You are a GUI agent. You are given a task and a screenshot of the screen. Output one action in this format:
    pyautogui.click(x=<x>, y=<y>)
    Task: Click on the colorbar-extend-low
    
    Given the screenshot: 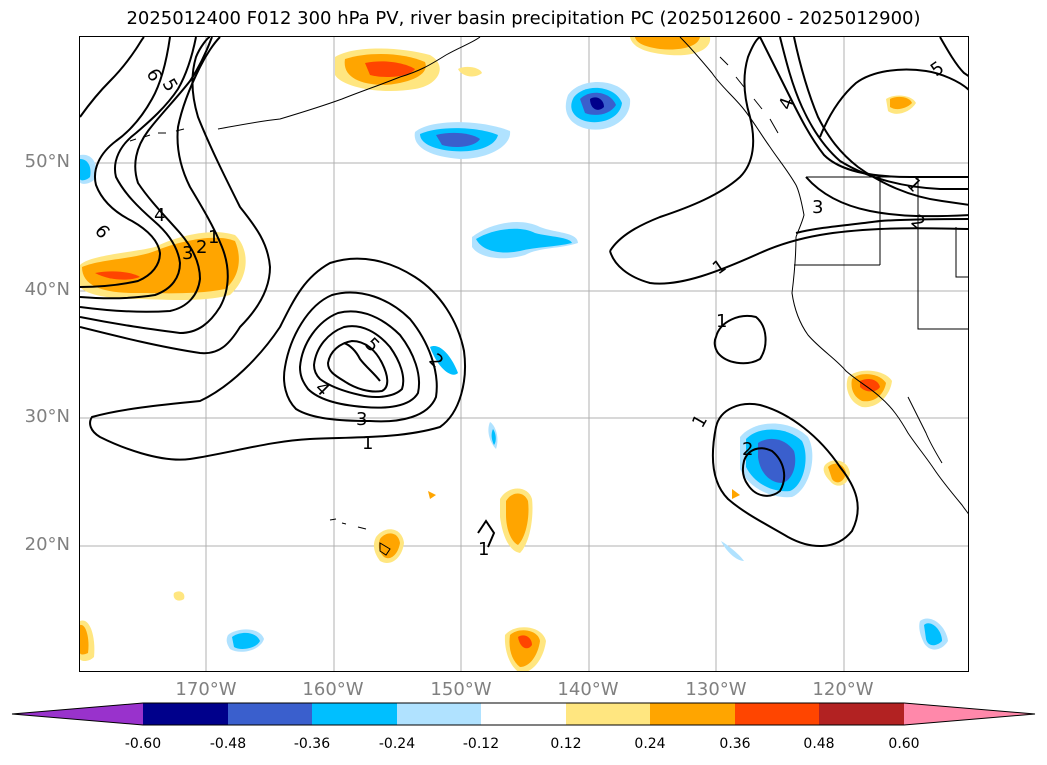 What is the action you would take?
    pyautogui.click(x=77, y=714)
    